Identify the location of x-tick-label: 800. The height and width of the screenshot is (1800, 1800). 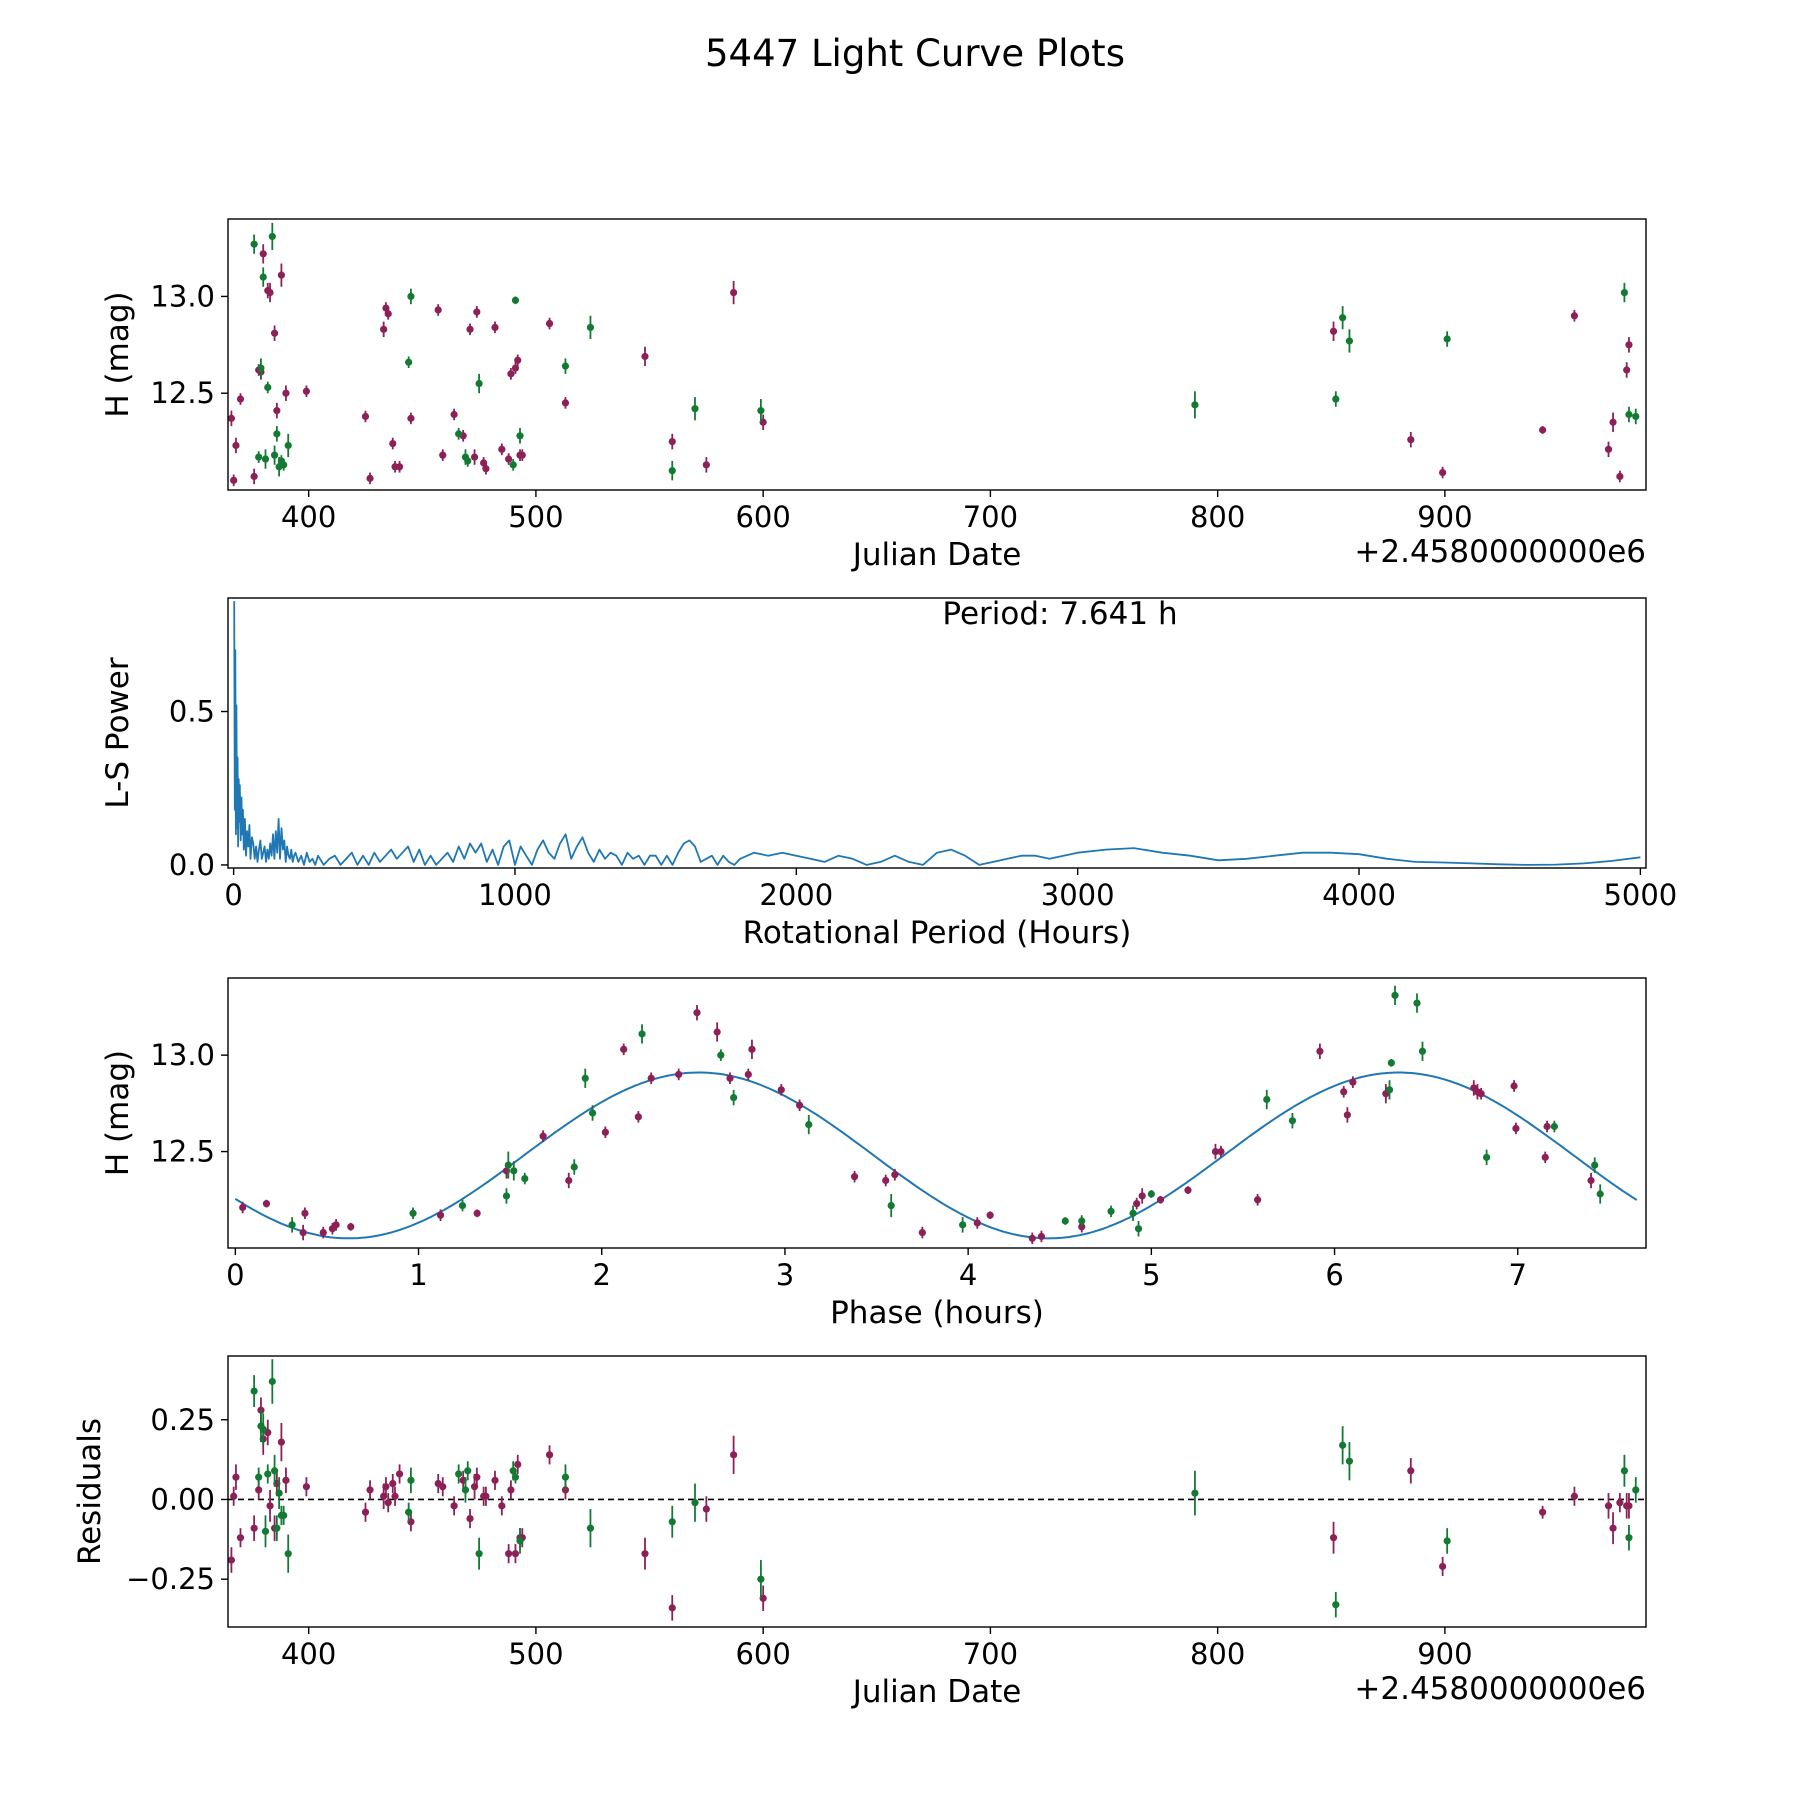
(1217, 1654).